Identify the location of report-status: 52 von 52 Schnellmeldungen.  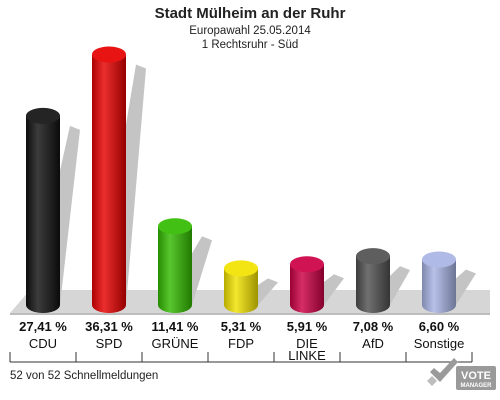
(84, 376).